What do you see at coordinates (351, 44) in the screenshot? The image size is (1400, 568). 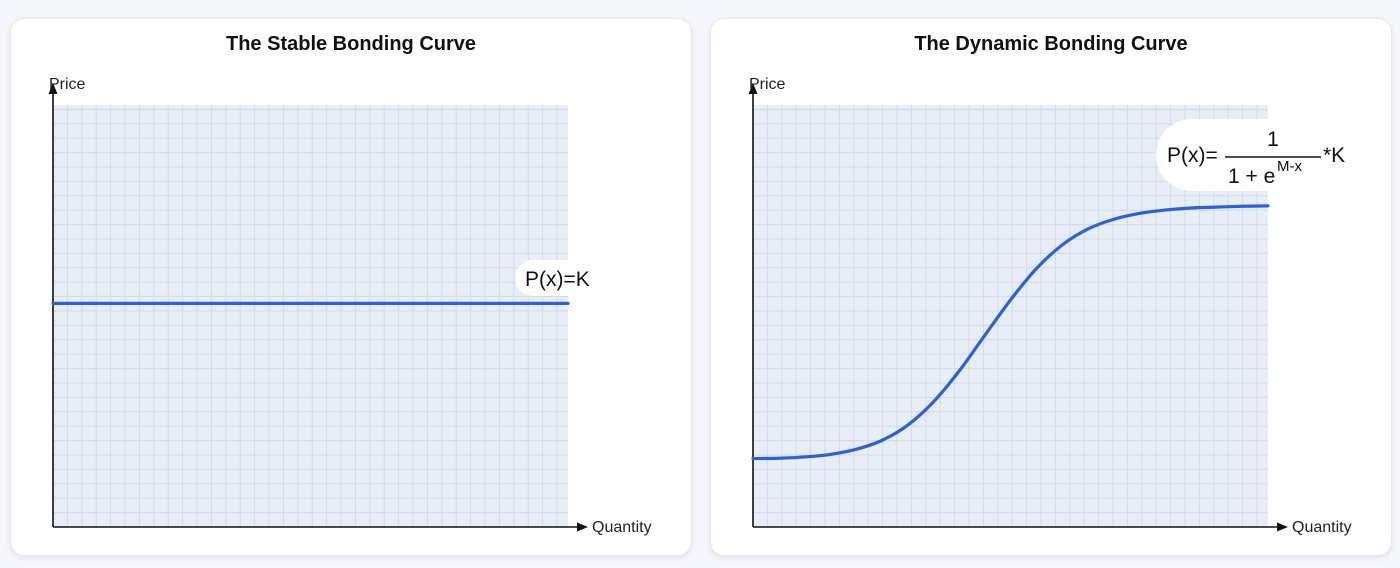 I see `chart-title: The Stable Bonding Curve` at bounding box center [351, 44].